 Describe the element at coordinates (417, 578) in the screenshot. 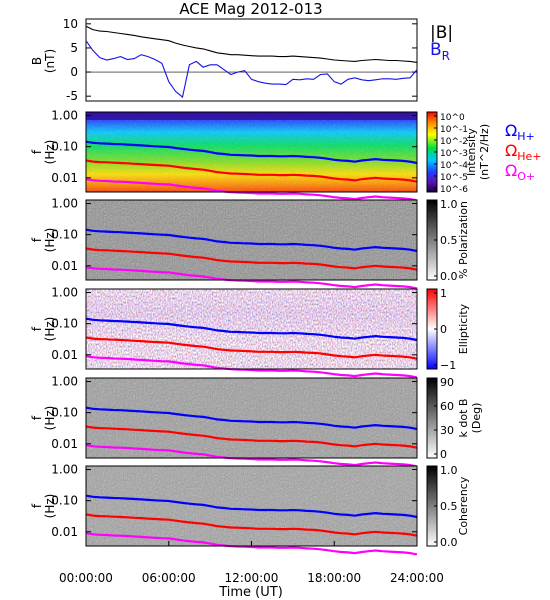

I see `time-tick-label: 24:00:00` at that location.